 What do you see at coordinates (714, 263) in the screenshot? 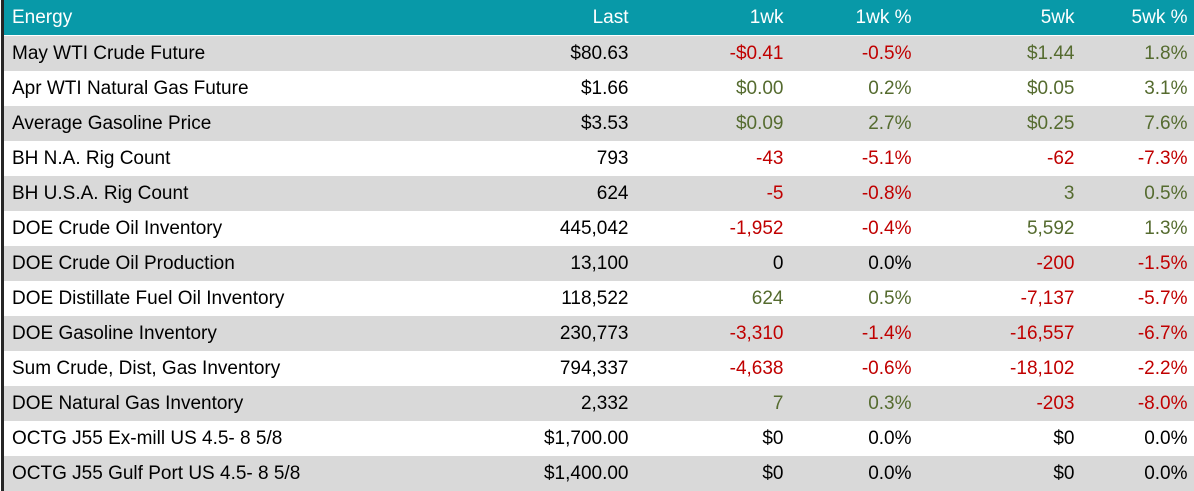
I see `cell-1wk: 0` at bounding box center [714, 263].